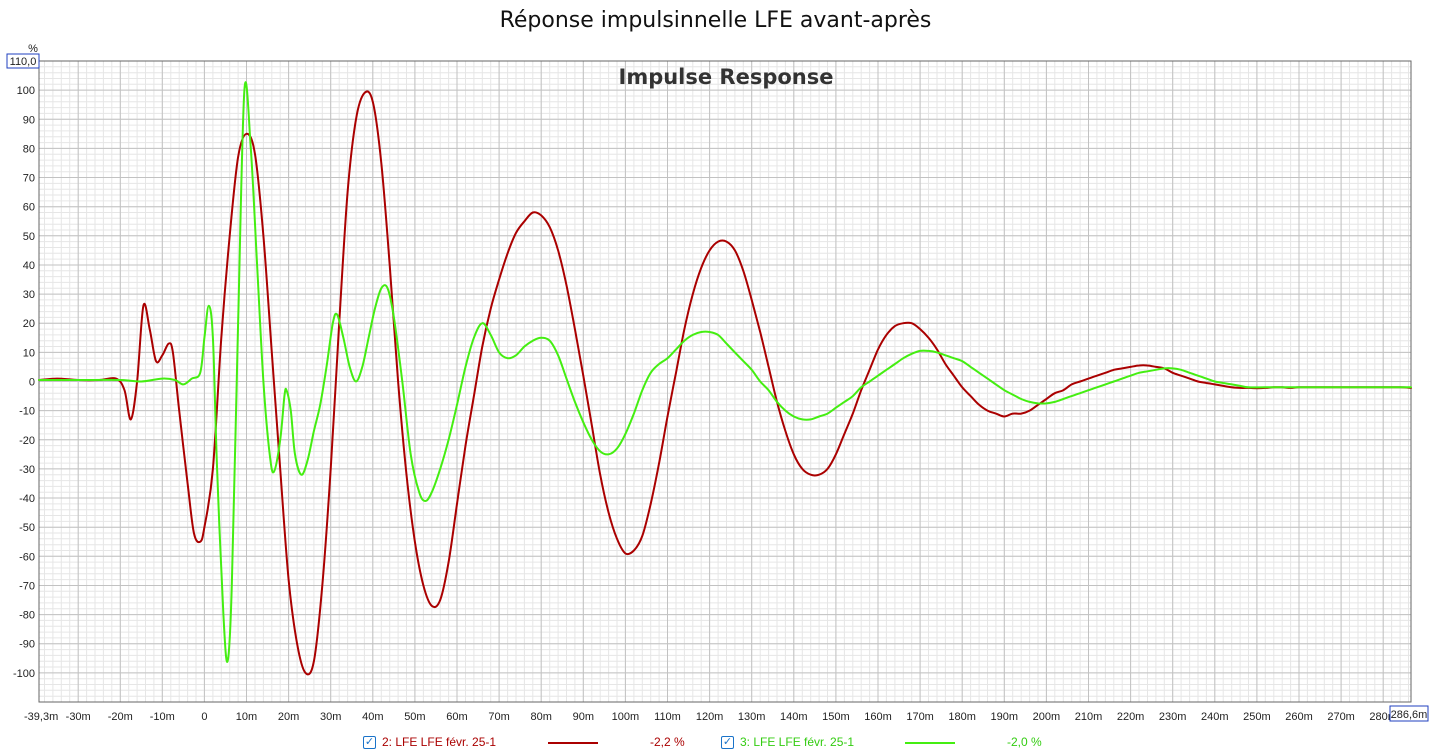  I want to click on x-tick-label: 20m, so click(288, 717).